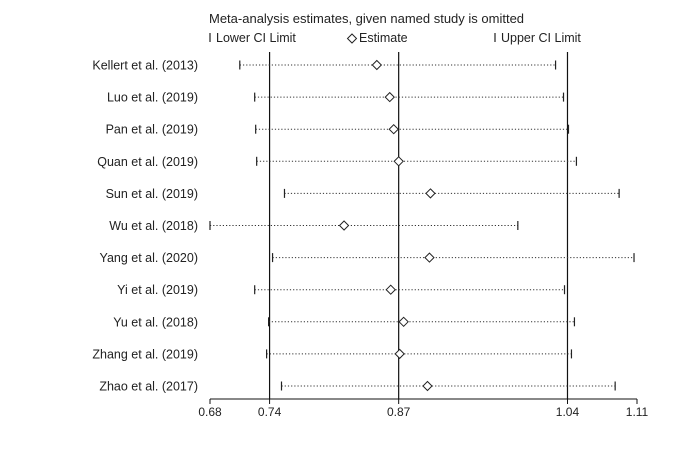  Describe the element at coordinates (149, 258) in the screenshot. I see `study-label-7: Yang et al. (2020)` at that location.